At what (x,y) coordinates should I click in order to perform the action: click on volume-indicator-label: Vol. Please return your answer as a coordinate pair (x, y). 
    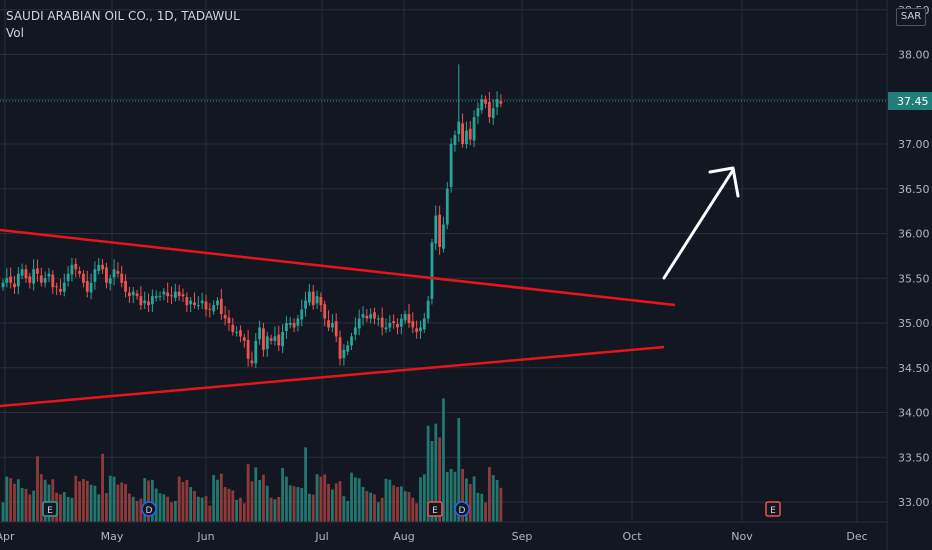
    Looking at the image, I should click on (15, 33).